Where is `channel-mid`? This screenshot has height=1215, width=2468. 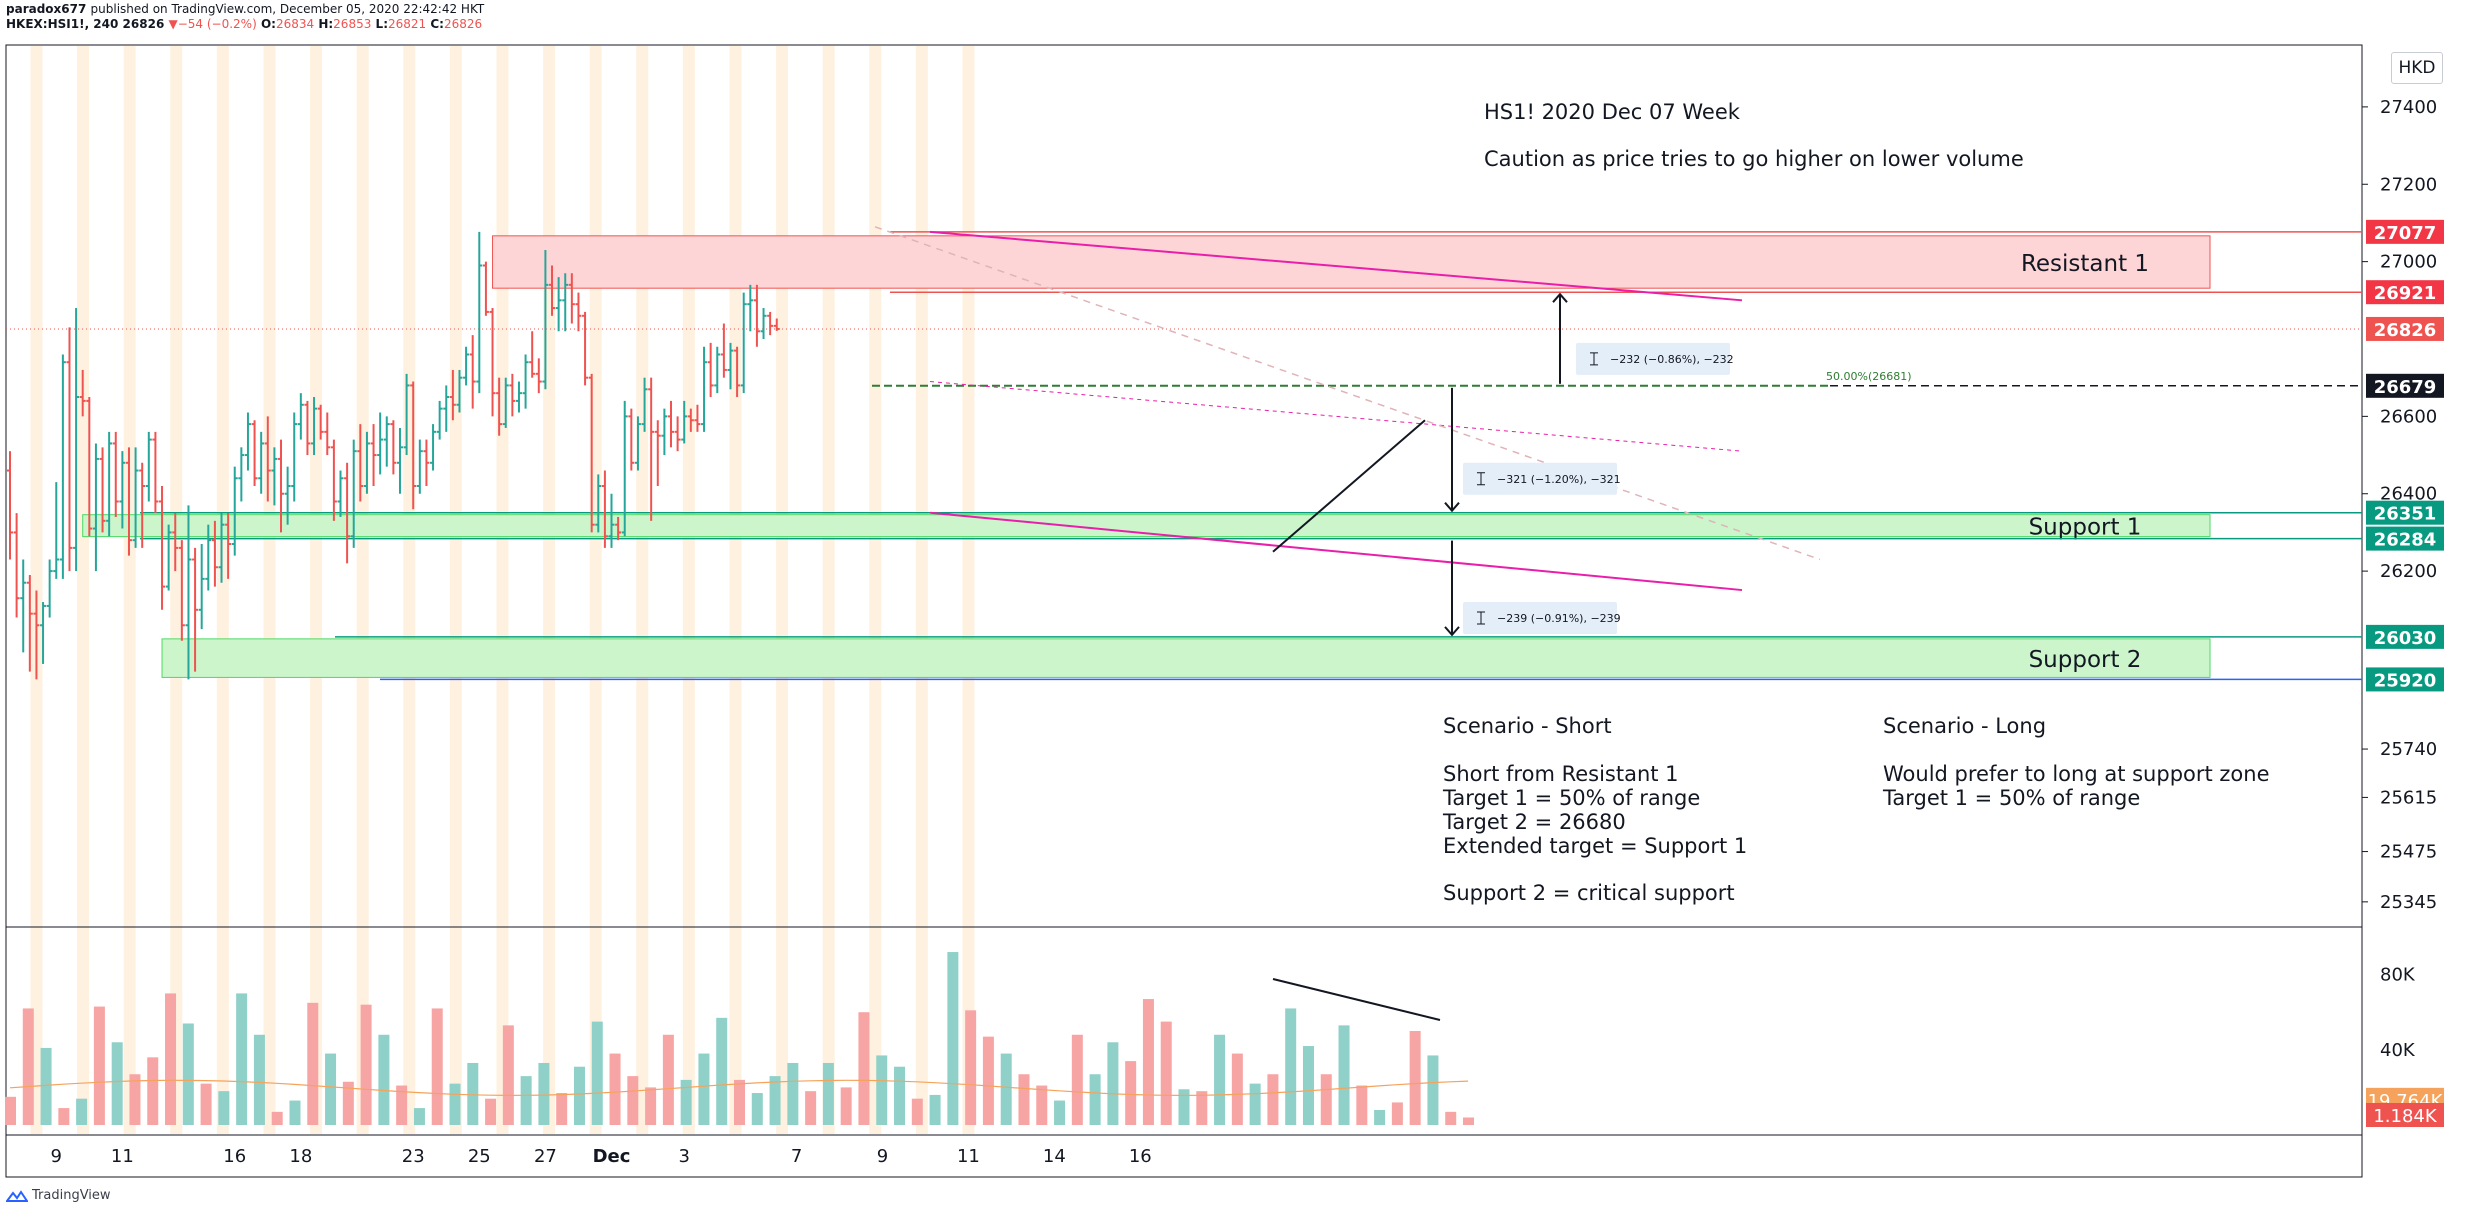 channel-mid is located at coordinates (1336, 416).